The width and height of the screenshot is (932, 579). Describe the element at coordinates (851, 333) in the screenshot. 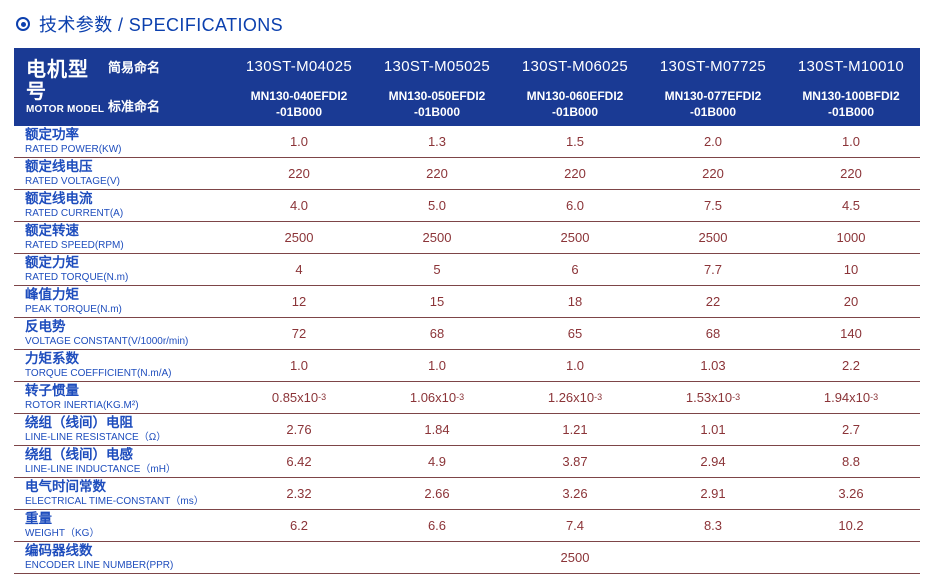

I see `value-cell: 140` at that location.